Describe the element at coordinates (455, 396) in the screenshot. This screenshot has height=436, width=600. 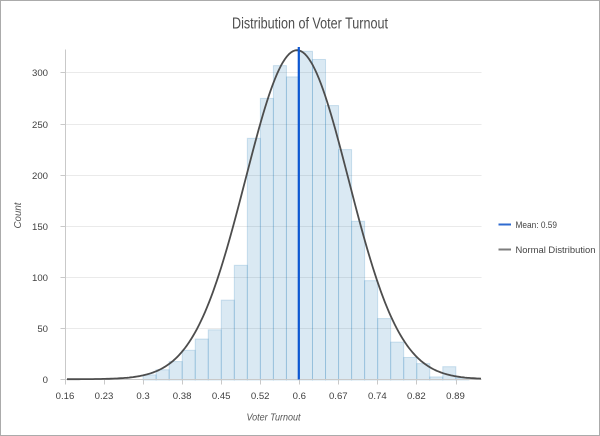
I see `svg-text: 0.89` at that location.